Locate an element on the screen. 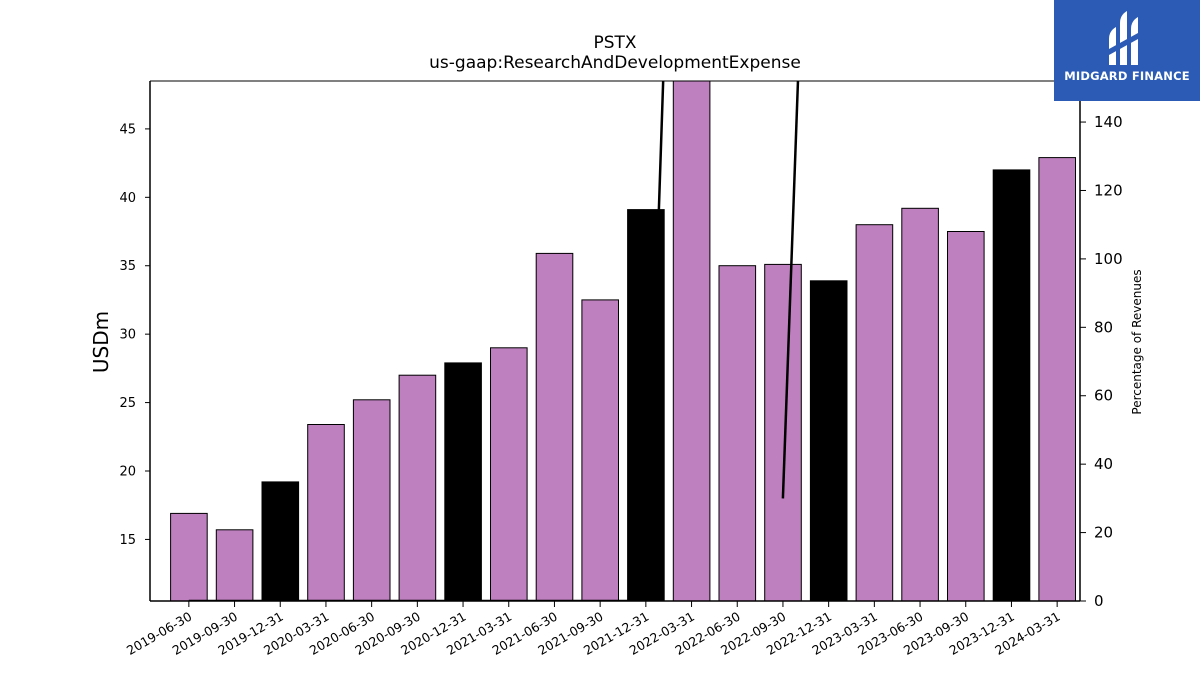 Image resolution: width=1200 pixels, height=675 pixels. y-tick-label: 20 is located at coordinates (127, 472).